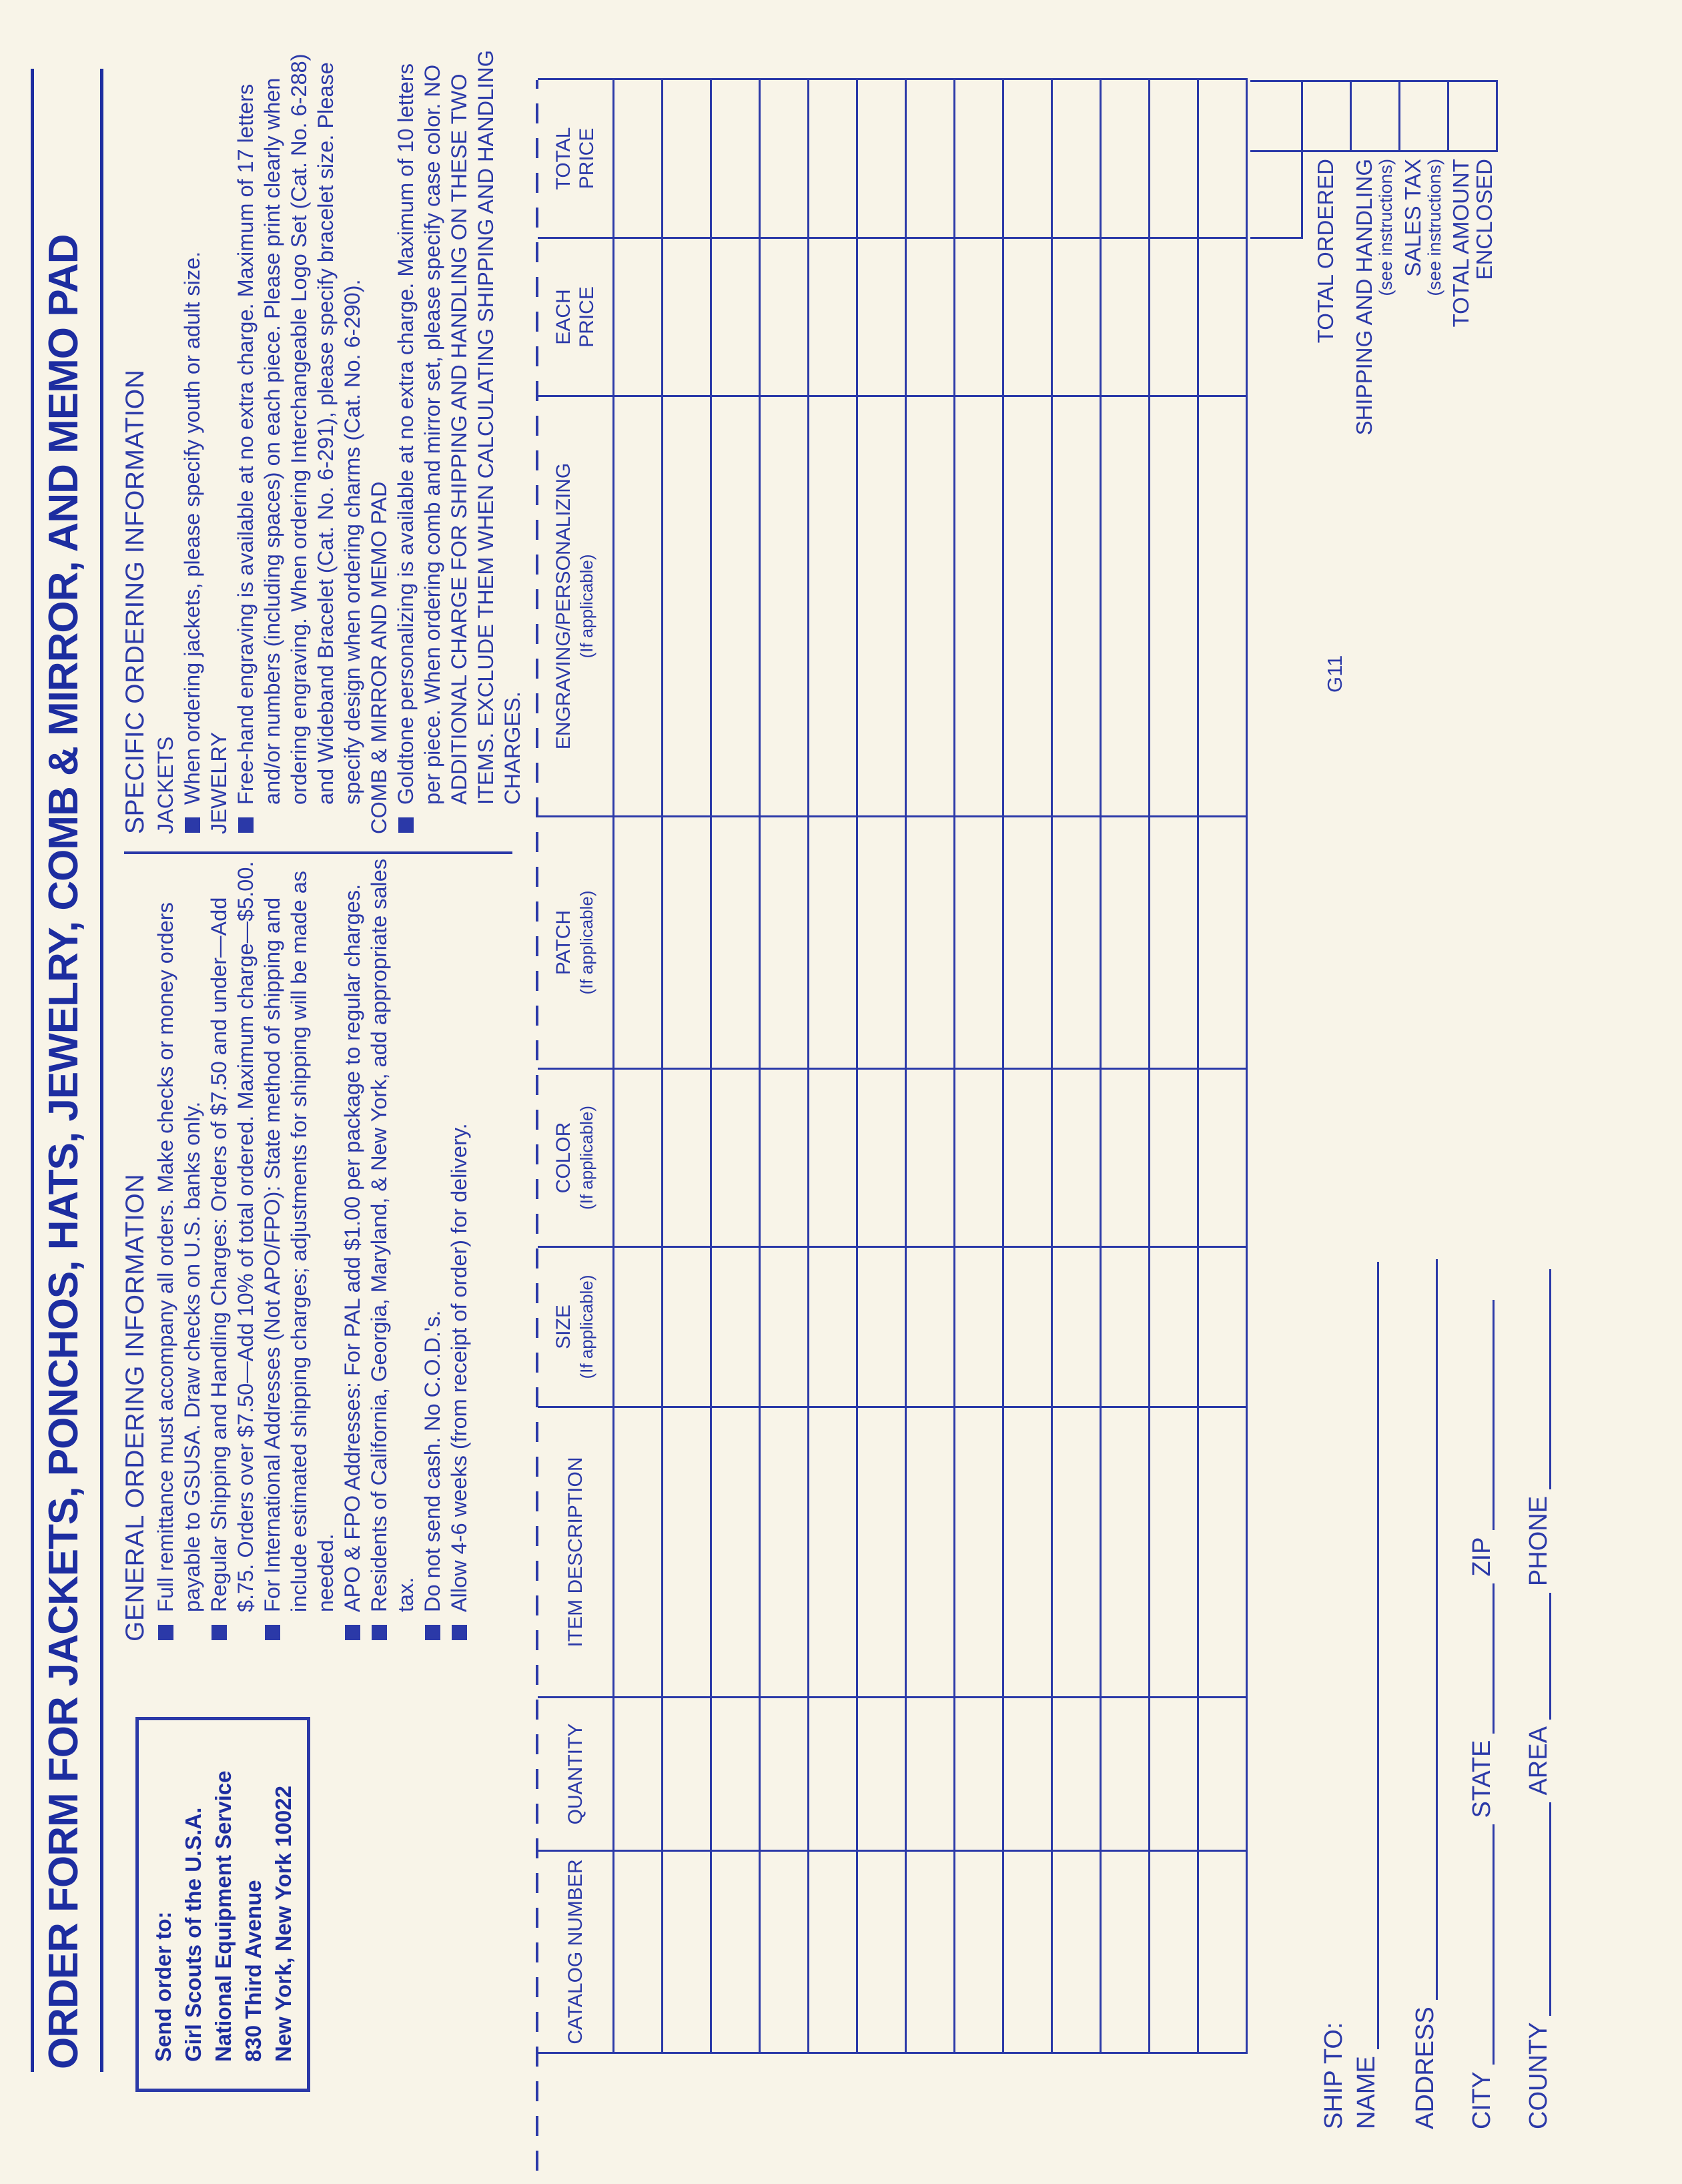 The width and height of the screenshot is (1682, 2184). I want to click on specific-info-heading: SPECIFIC ORDERING INFORMATION, so click(135, 601).